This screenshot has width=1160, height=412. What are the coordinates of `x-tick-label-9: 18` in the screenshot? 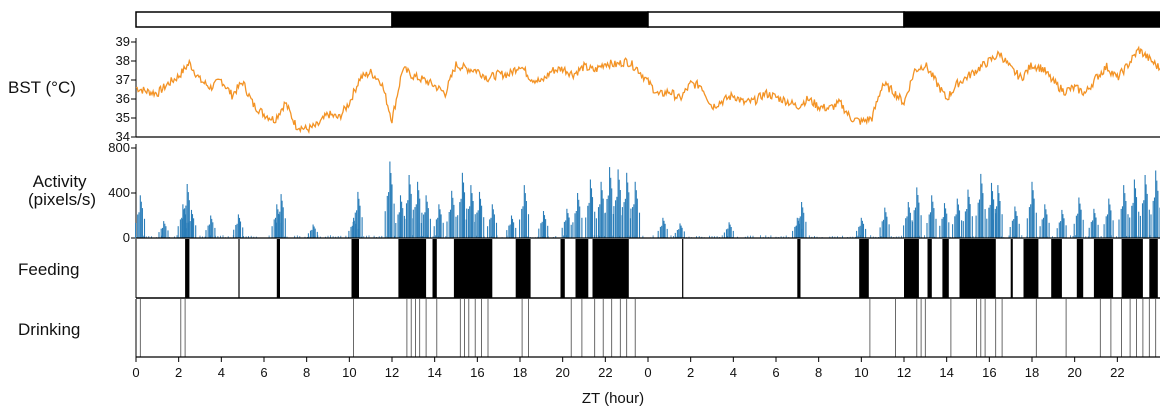 It's located at (520, 372).